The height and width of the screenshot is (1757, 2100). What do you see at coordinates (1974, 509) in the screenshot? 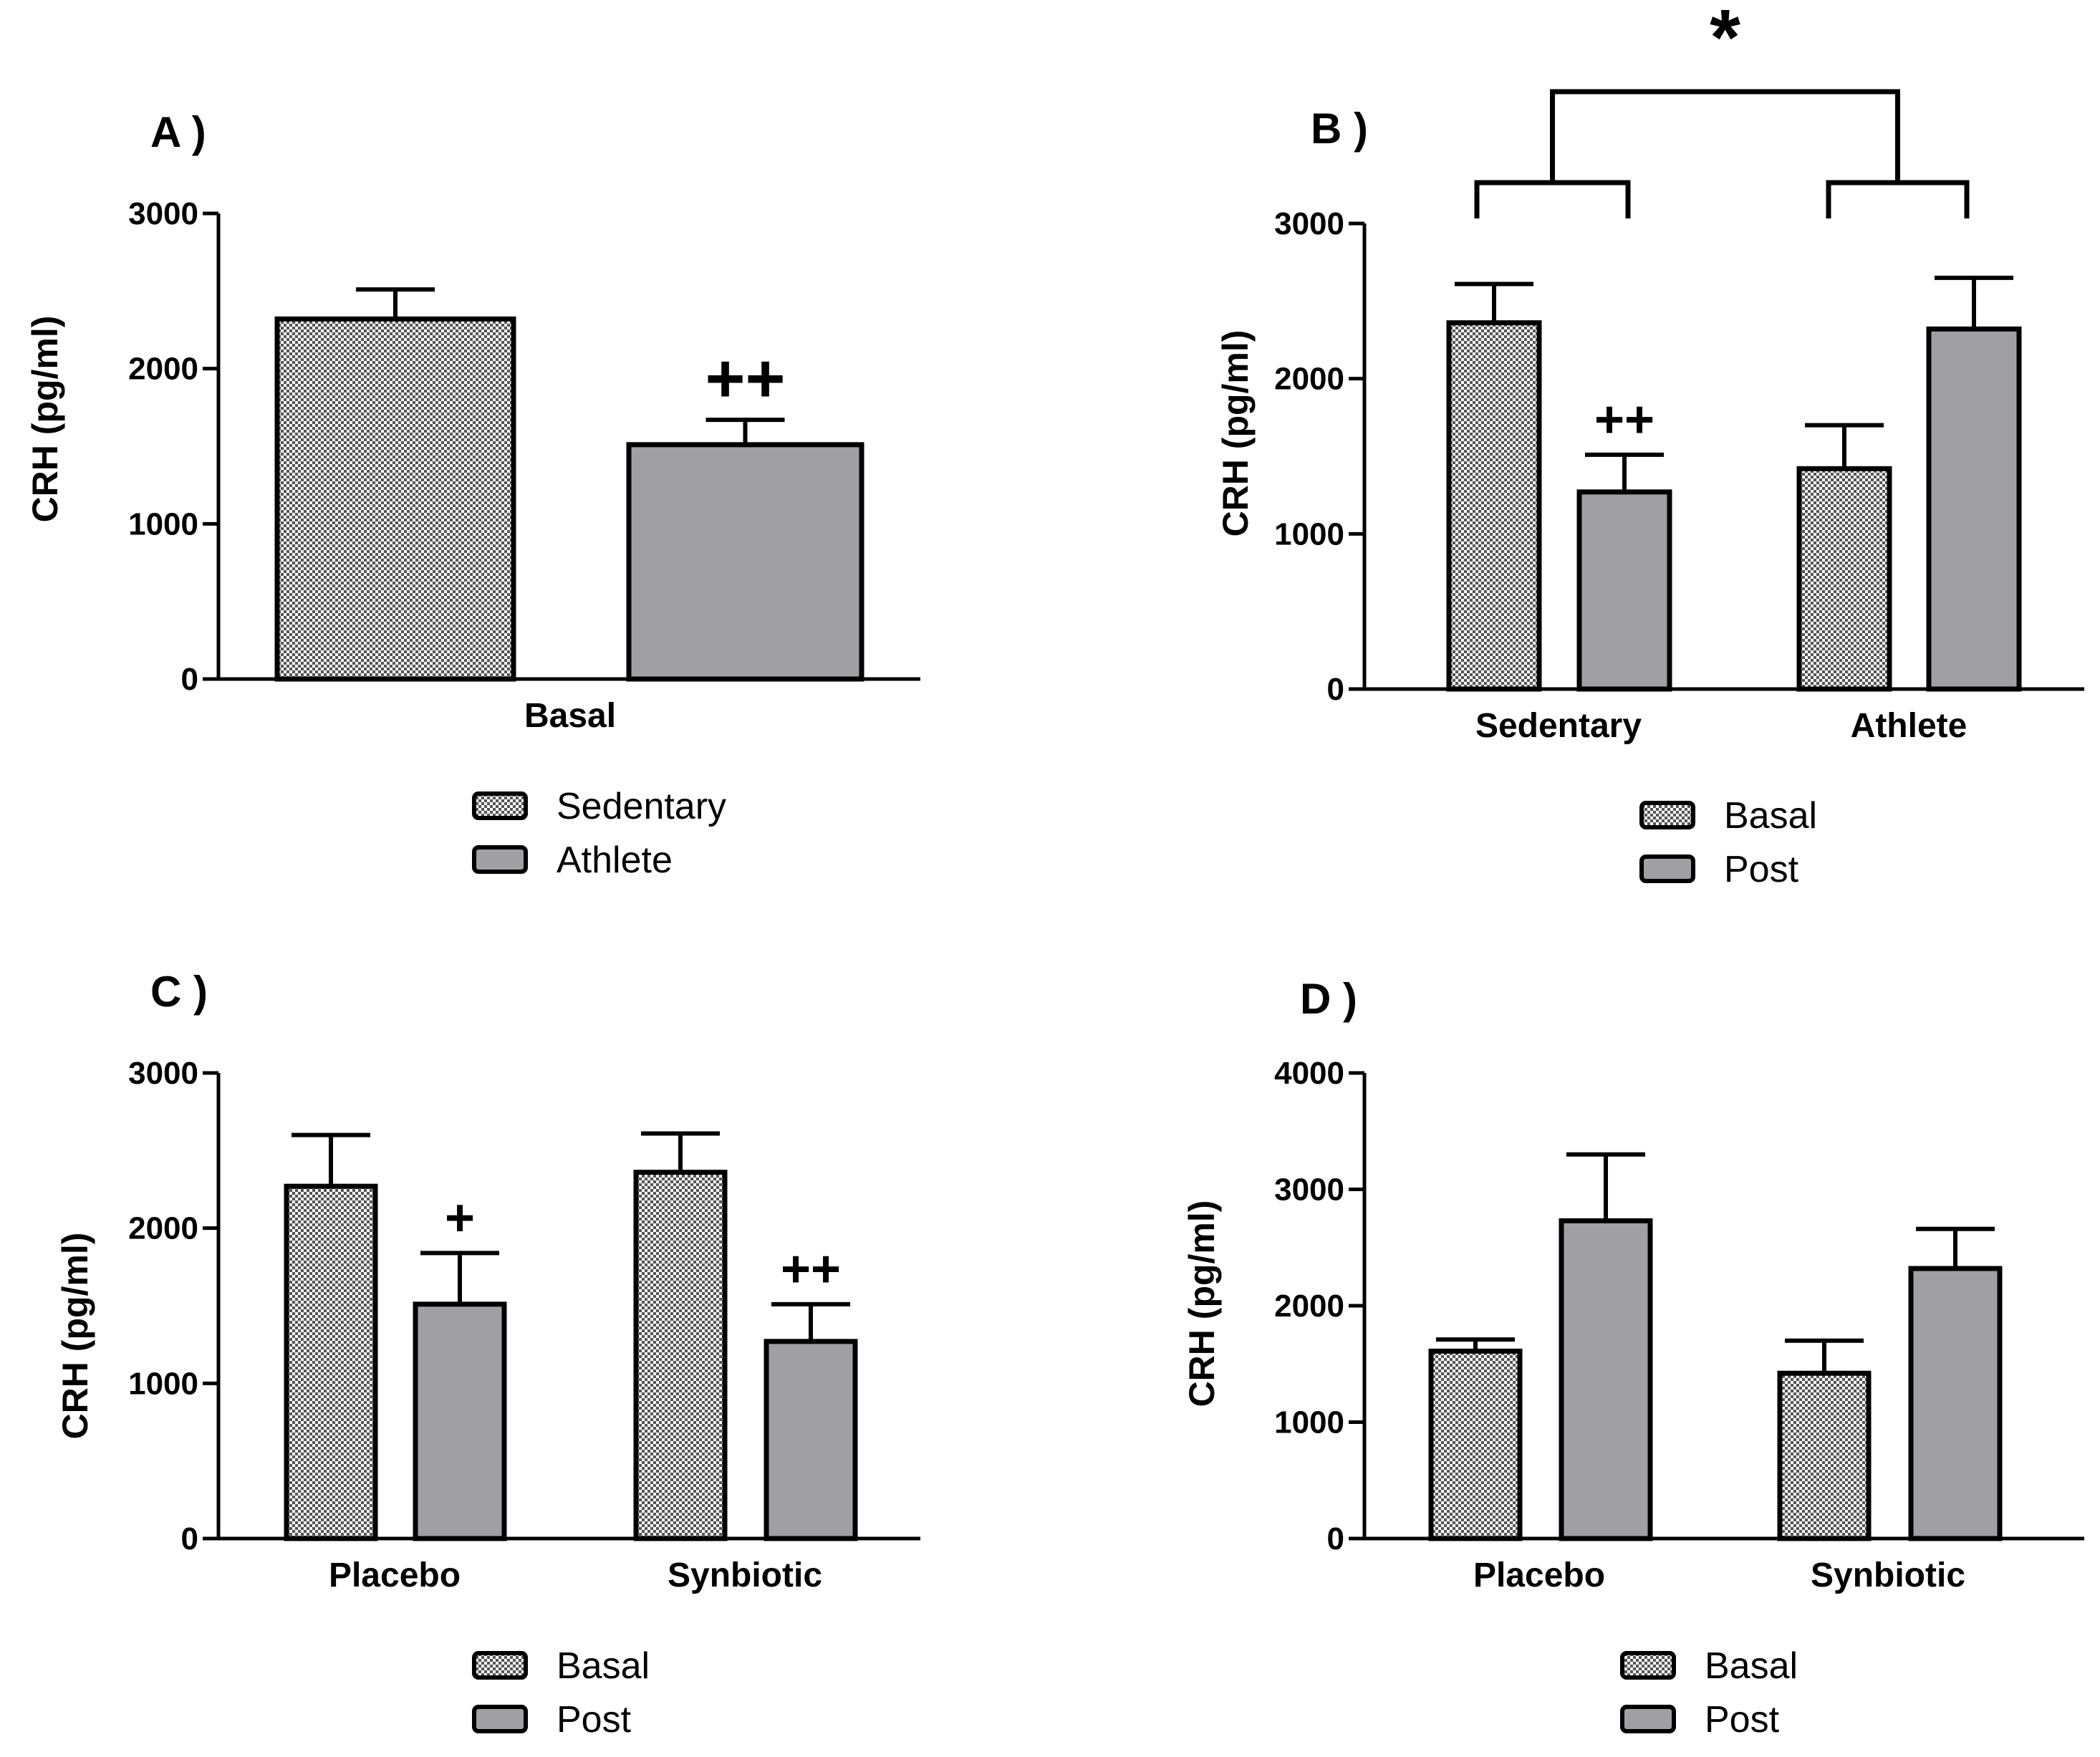
I see `bar-post-athlete` at bounding box center [1974, 509].